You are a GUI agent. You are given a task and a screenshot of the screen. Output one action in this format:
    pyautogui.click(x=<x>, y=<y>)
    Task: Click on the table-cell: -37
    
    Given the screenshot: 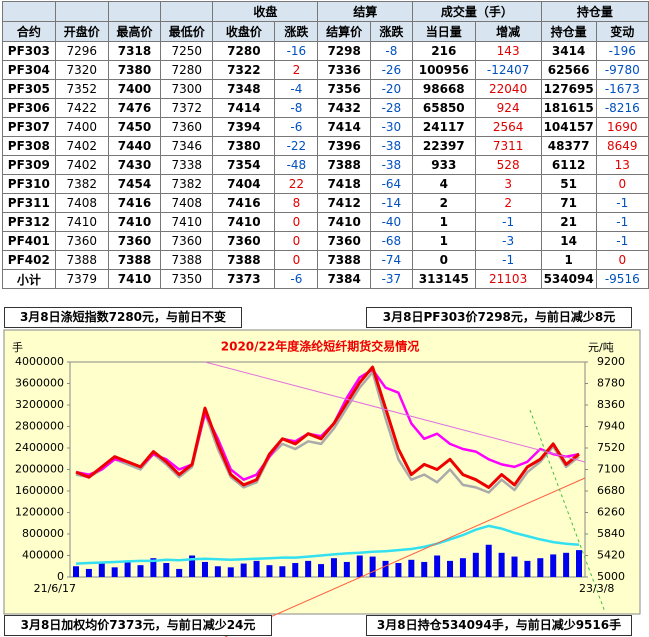 What is the action you would take?
    pyautogui.click(x=391, y=279)
    